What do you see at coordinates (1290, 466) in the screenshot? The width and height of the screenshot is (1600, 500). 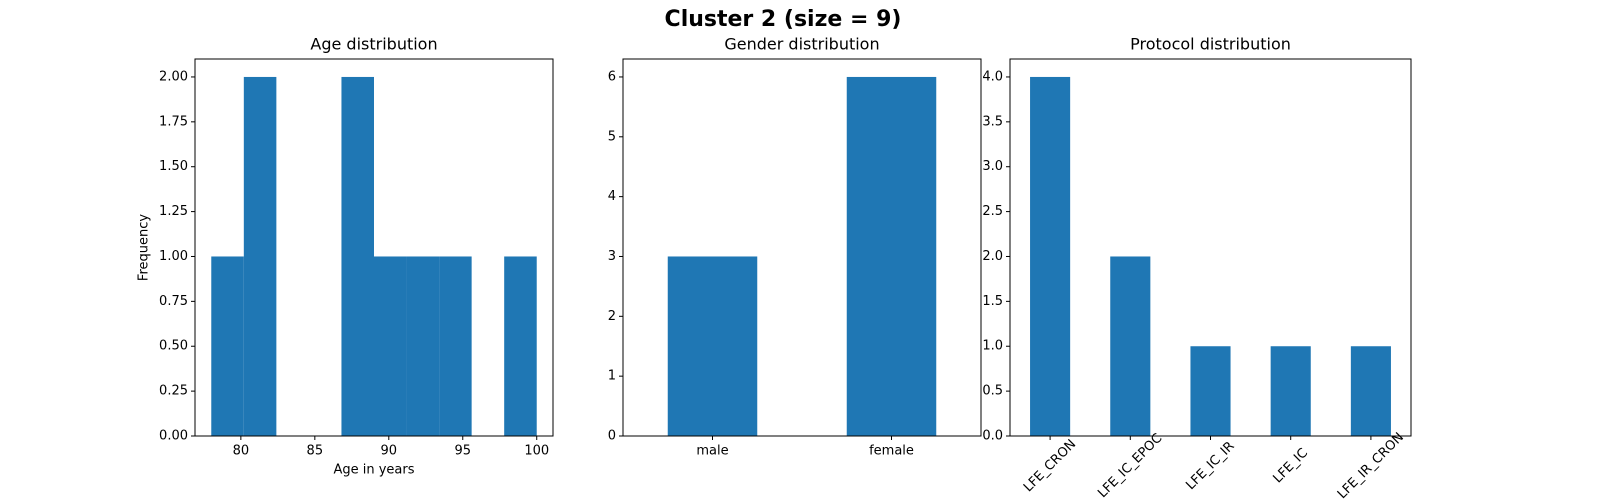 I see `x-tick-label: LFE_IC` at bounding box center [1290, 466].